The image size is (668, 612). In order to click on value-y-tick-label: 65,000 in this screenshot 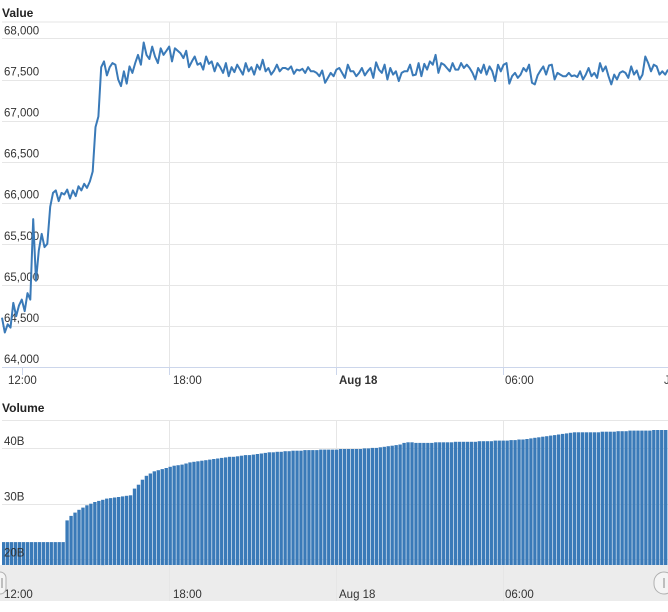, I will do `click(21, 278)`.